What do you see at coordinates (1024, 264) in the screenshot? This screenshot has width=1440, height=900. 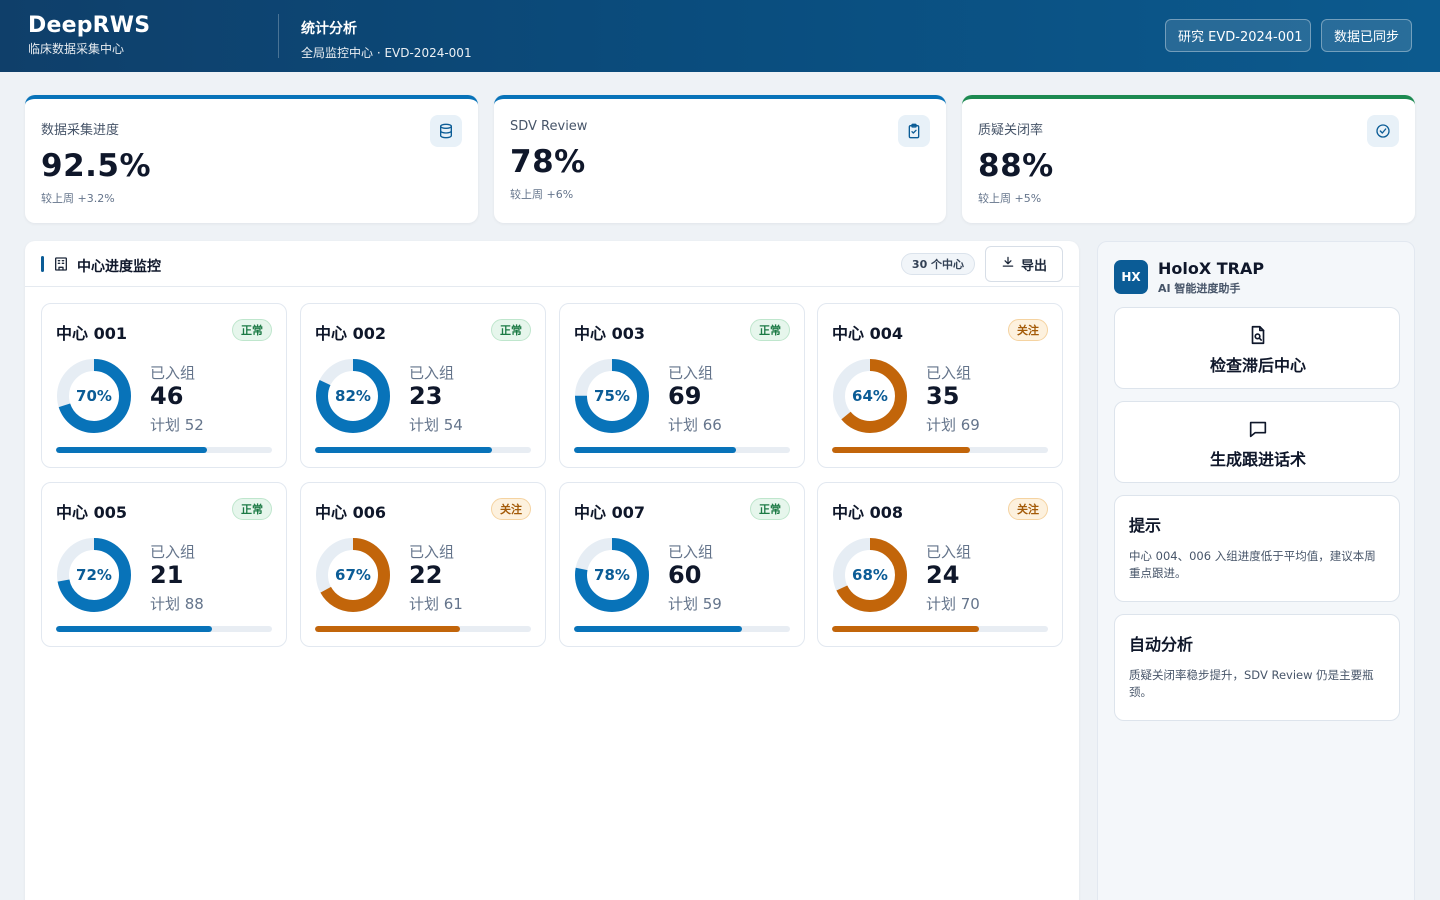 I see `export-button: 导出` at bounding box center [1024, 264].